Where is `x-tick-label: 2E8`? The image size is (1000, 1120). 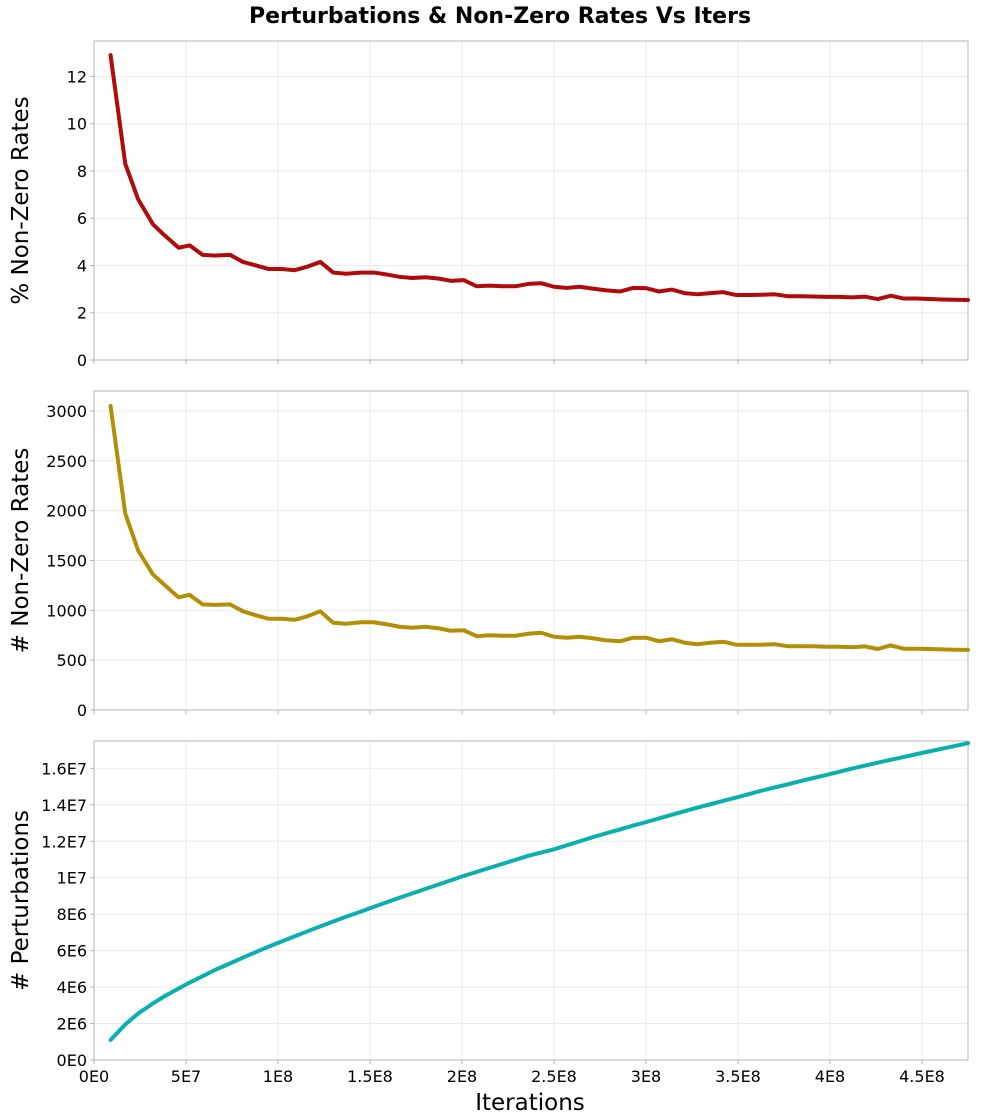 x-tick-label: 2E8 is located at coordinates (462, 1076).